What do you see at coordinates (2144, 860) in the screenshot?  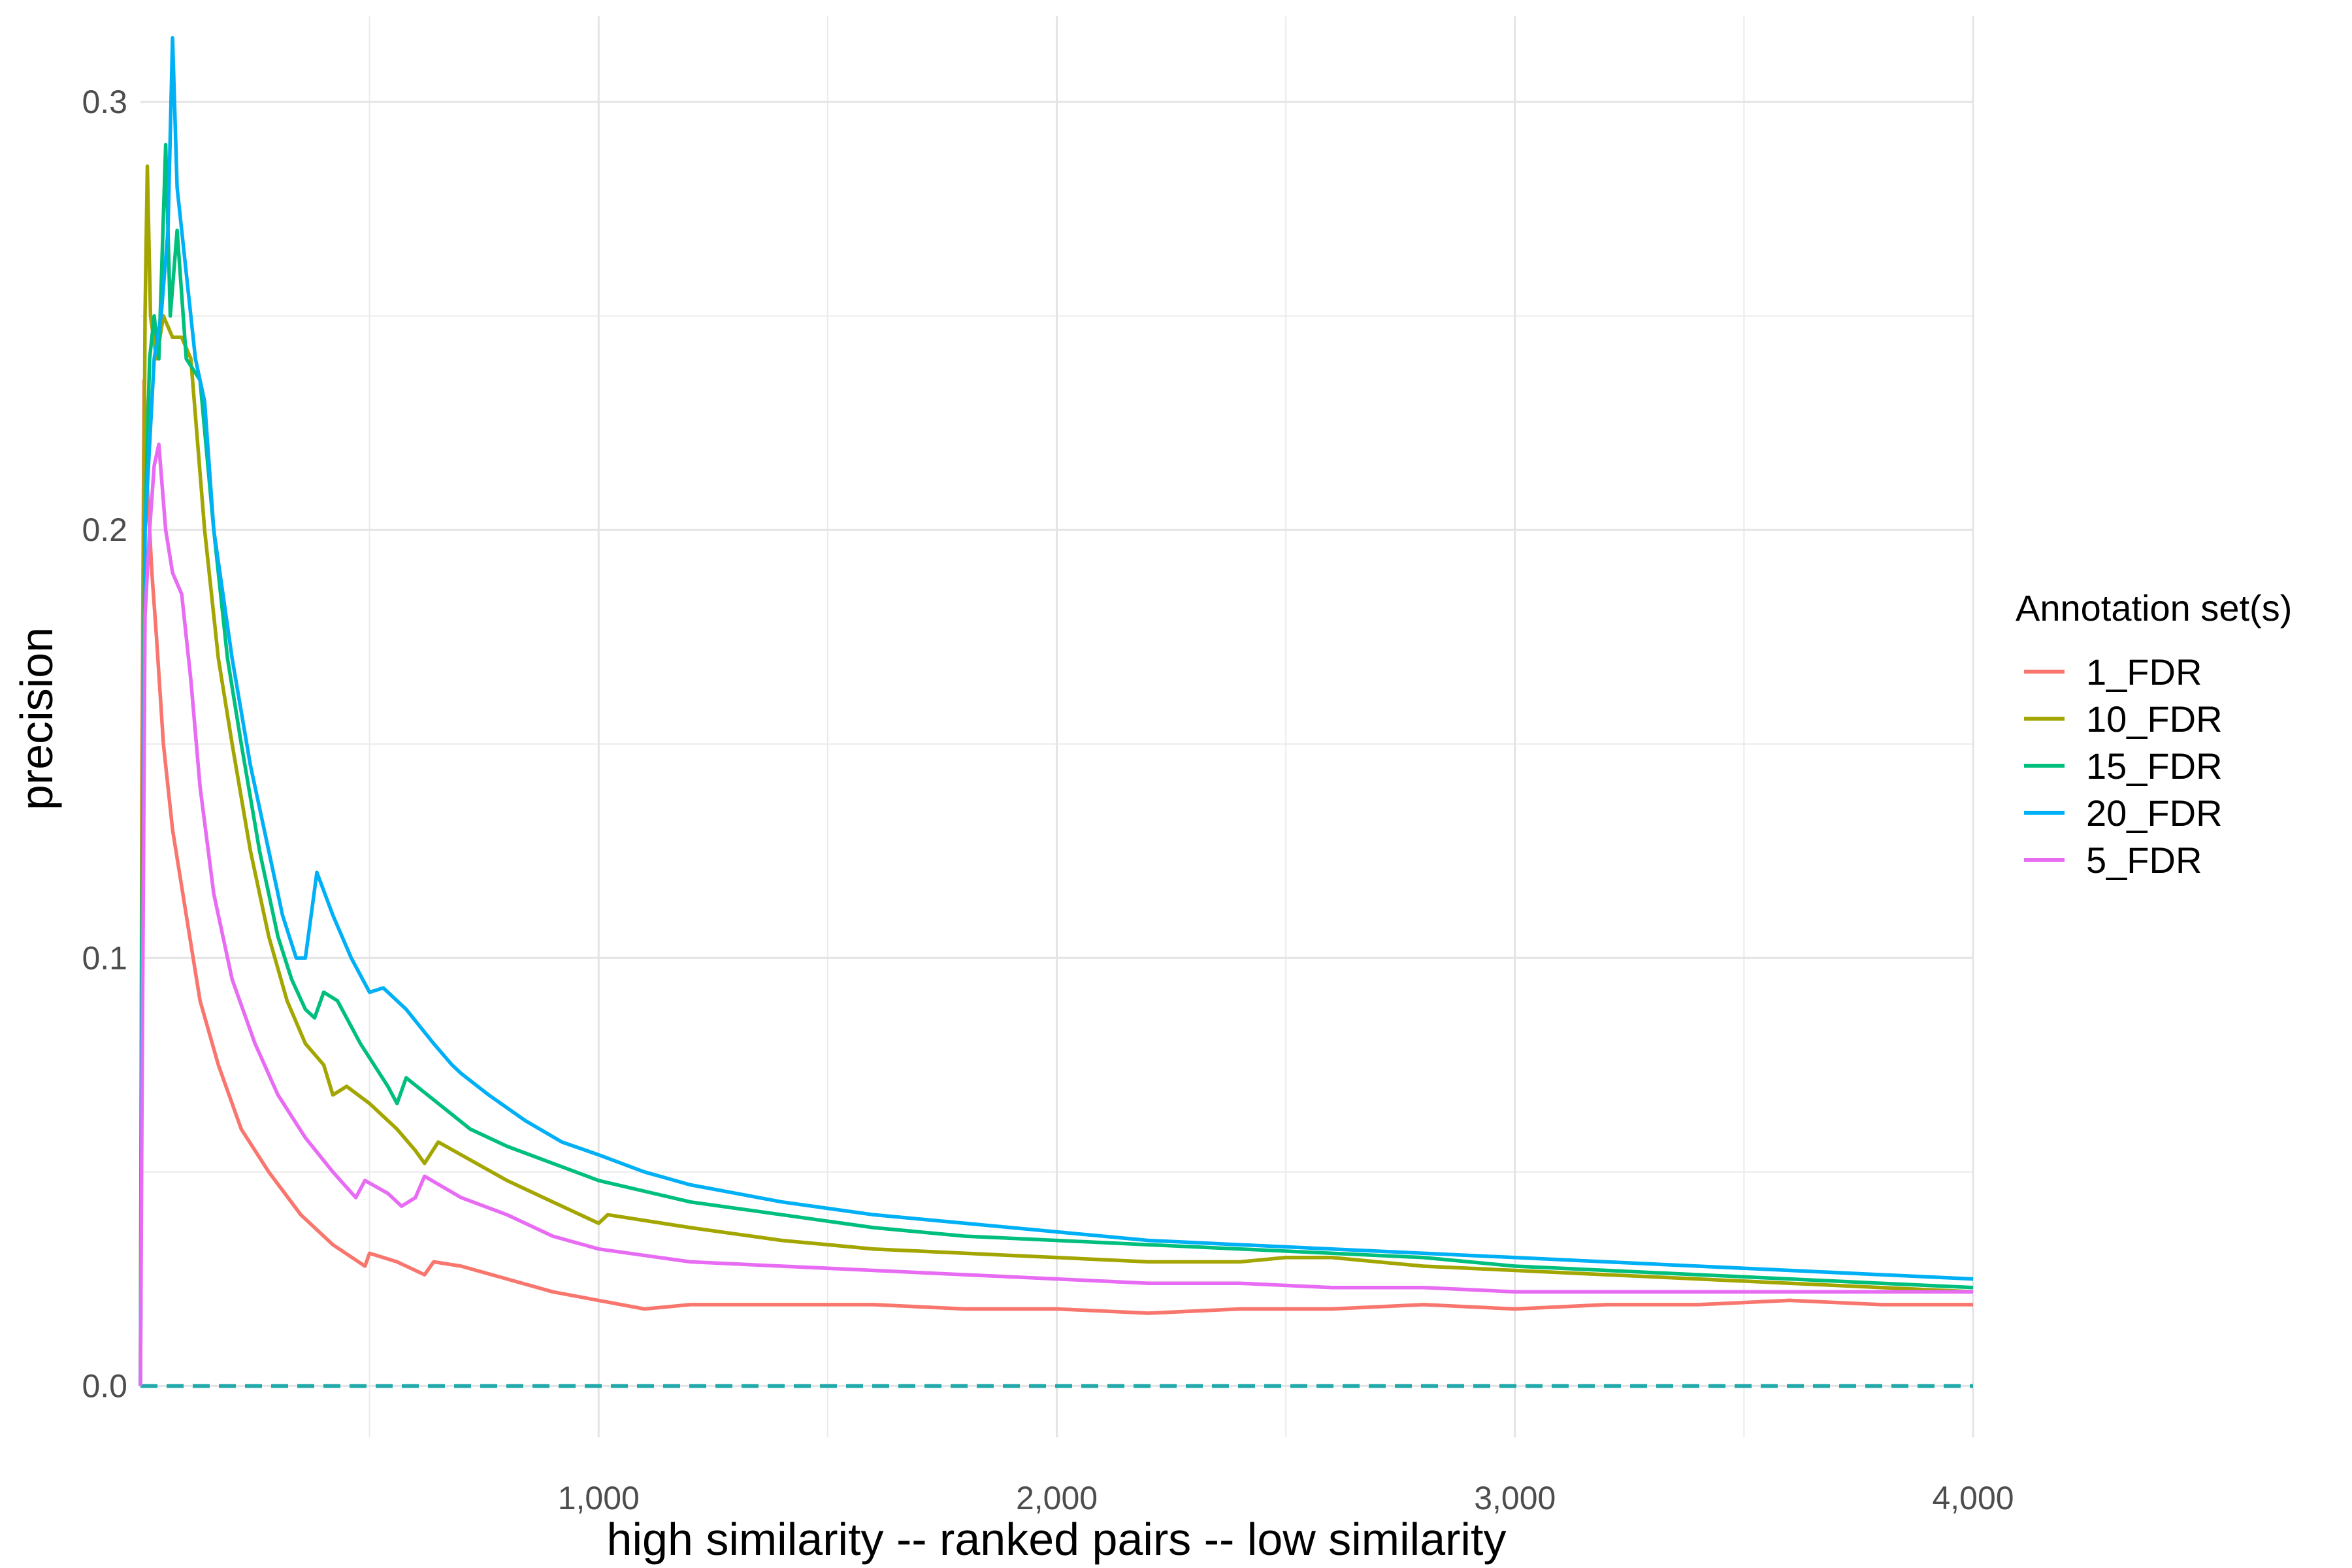 I see `legend-label-5_FDR: 5_FDR` at bounding box center [2144, 860].